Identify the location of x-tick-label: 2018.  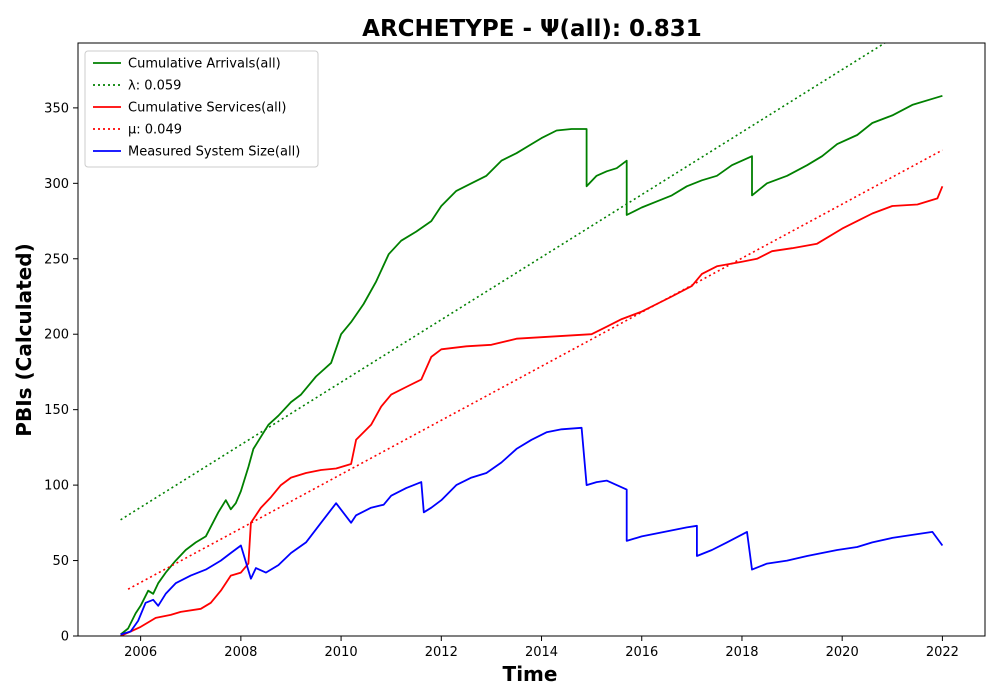
(741, 652).